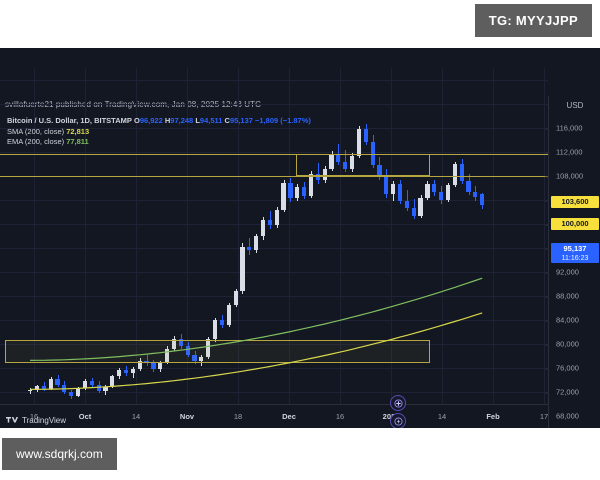 The height and width of the screenshot is (480, 600). What do you see at coordinates (136, 120) in the screenshot?
I see `legend-open-key: O` at bounding box center [136, 120].